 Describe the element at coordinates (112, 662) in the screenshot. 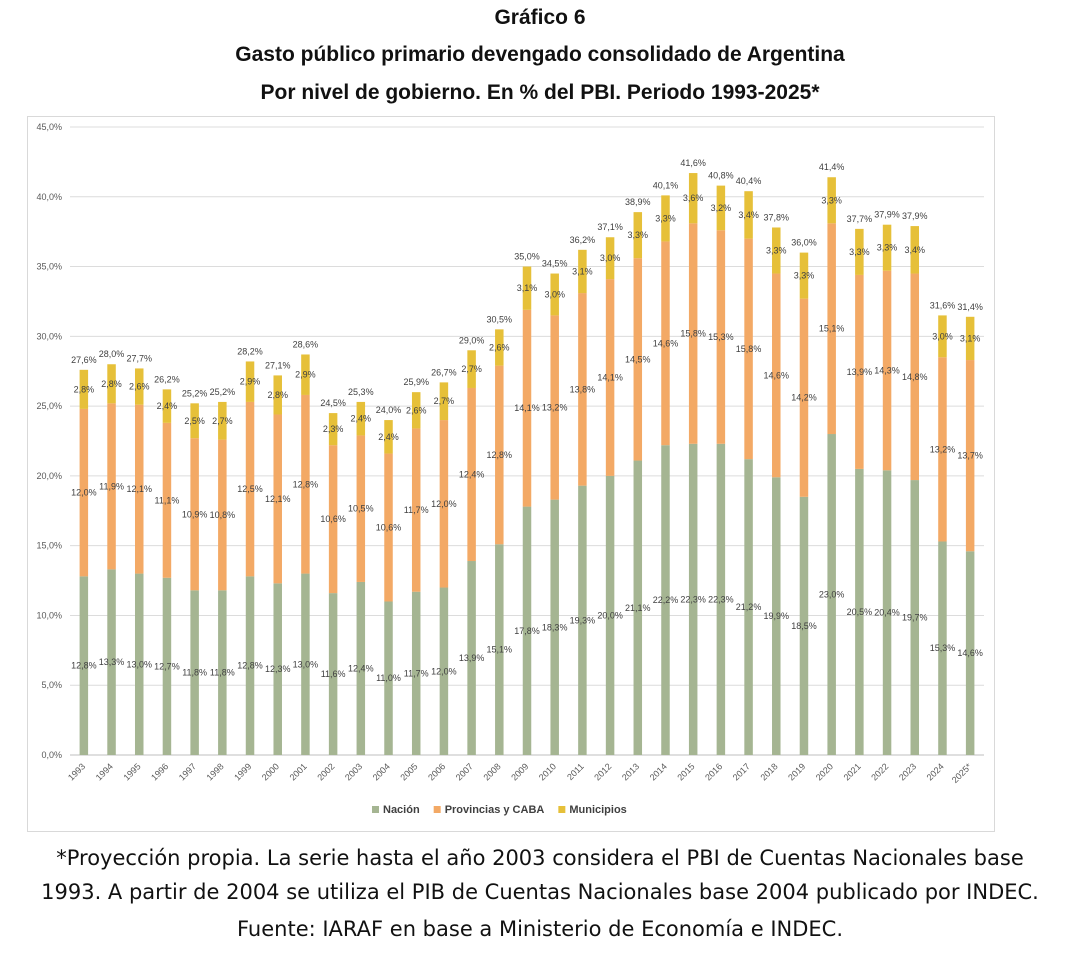

I see `data-label: 13,3%` at that location.